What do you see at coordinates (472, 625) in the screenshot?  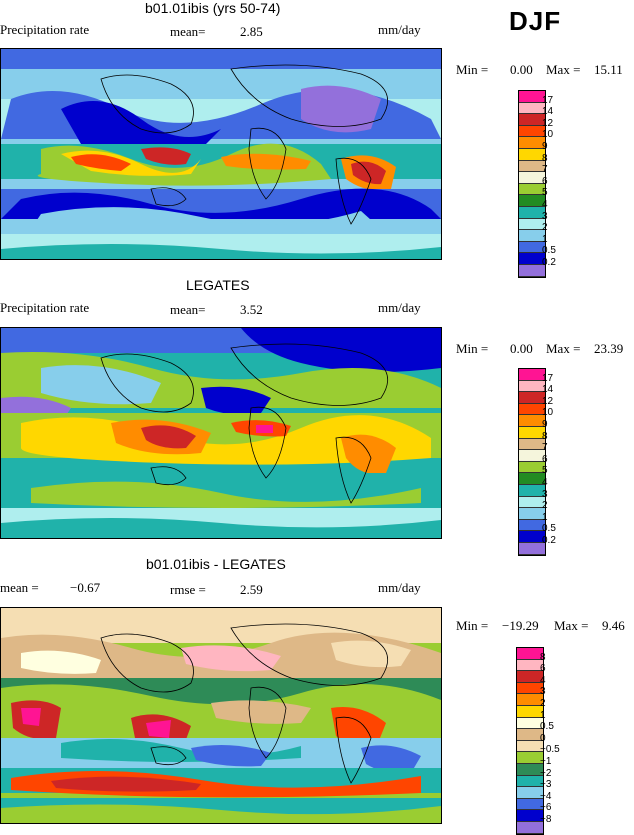 I see `panel3-min-label: Min =` at bounding box center [472, 625].